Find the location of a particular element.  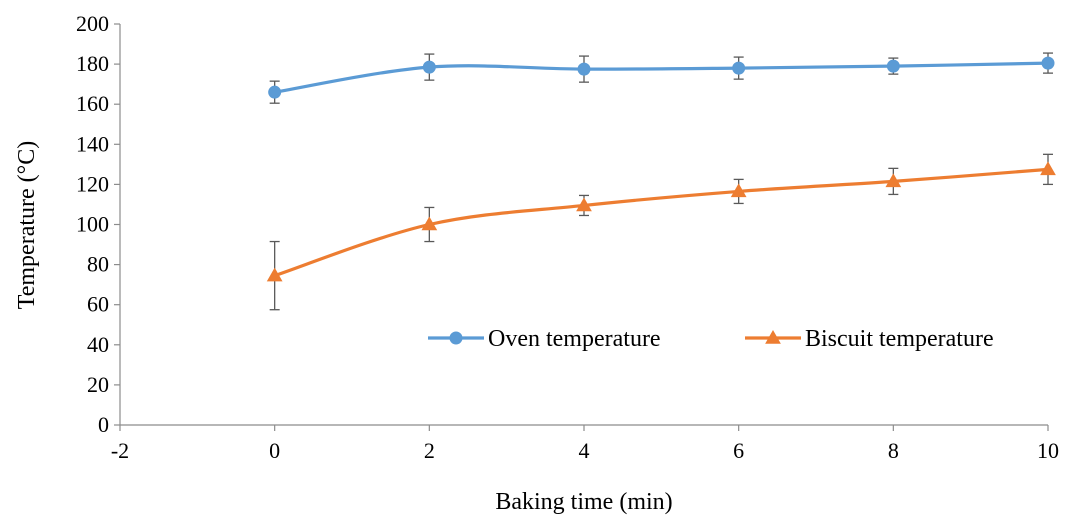

legend-label: Biscuit temperature is located at coordinates (899, 339).